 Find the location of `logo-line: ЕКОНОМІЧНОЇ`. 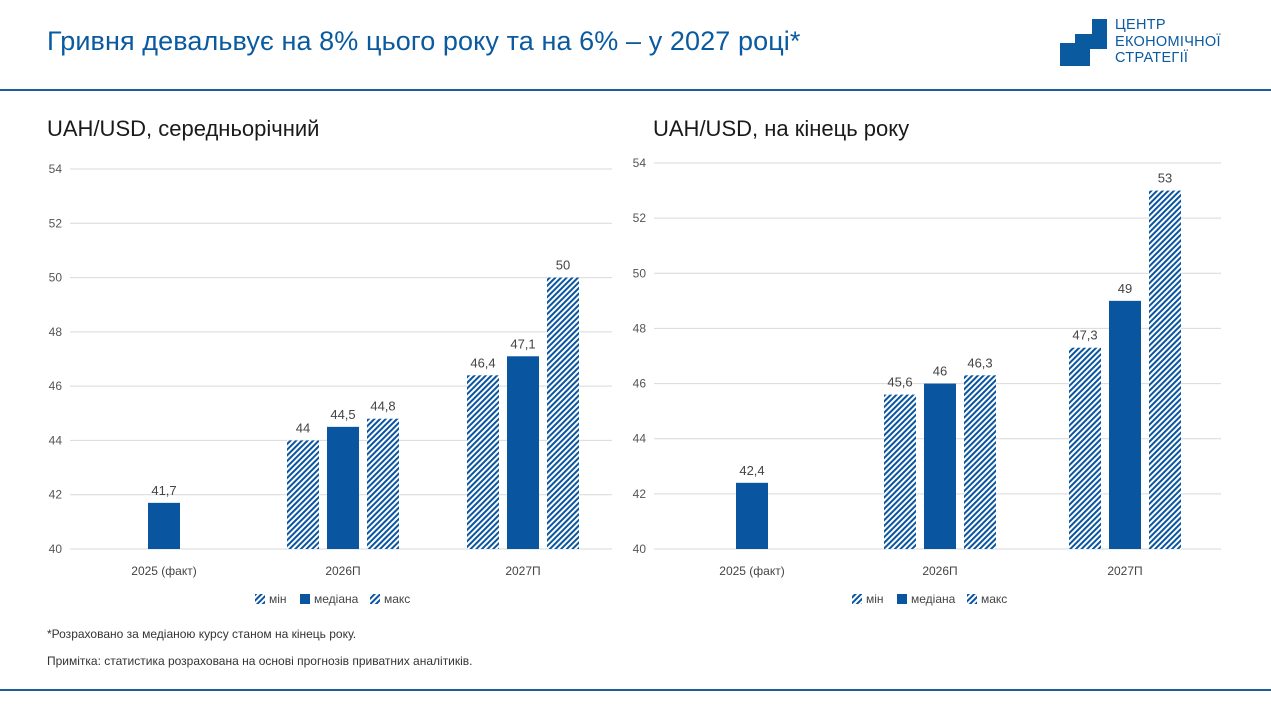

logo-line: ЕКОНОМІЧНОЇ is located at coordinates (1168, 41).